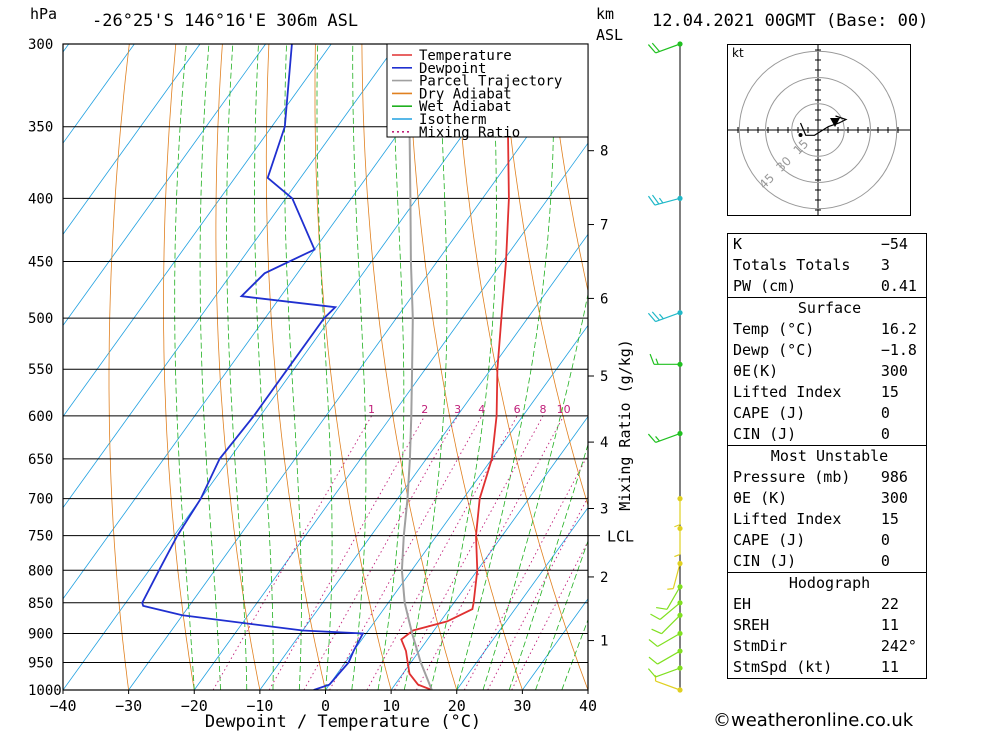 The width and height of the screenshot is (1000, 733). What do you see at coordinates (522, 706) in the screenshot?
I see `x-tick-label: 30` at bounding box center [522, 706].